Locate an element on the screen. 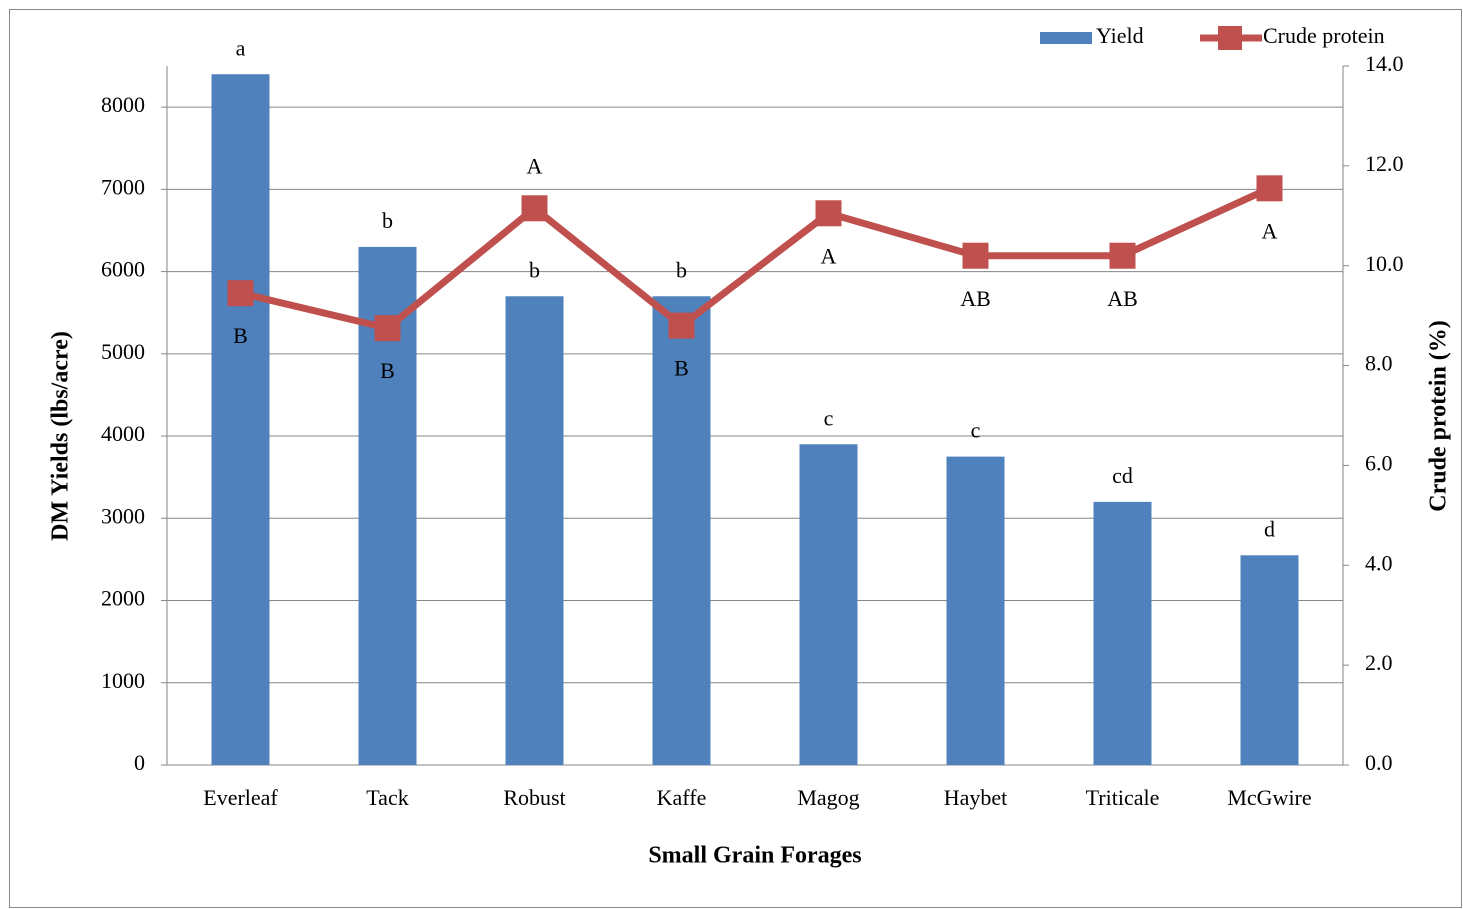 Image resolution: width=1463 pixels, height=909 pixels. x-tick-label: Kaffe is located at coordinates (682, 797).